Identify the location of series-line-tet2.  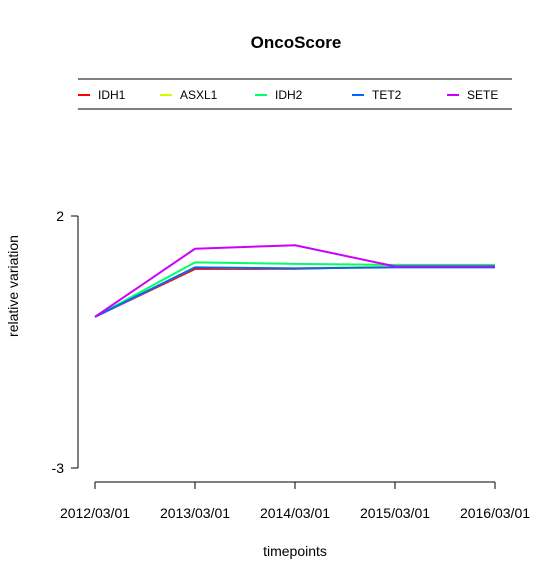
(294, 292).